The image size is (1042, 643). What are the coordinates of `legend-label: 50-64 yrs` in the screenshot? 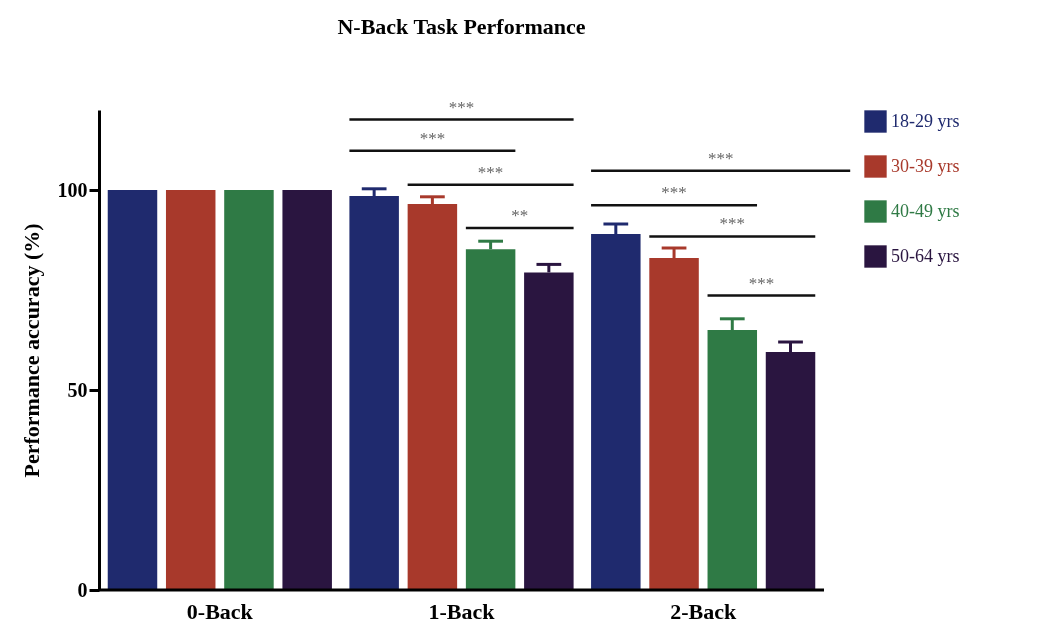 It's located at (925, 255).